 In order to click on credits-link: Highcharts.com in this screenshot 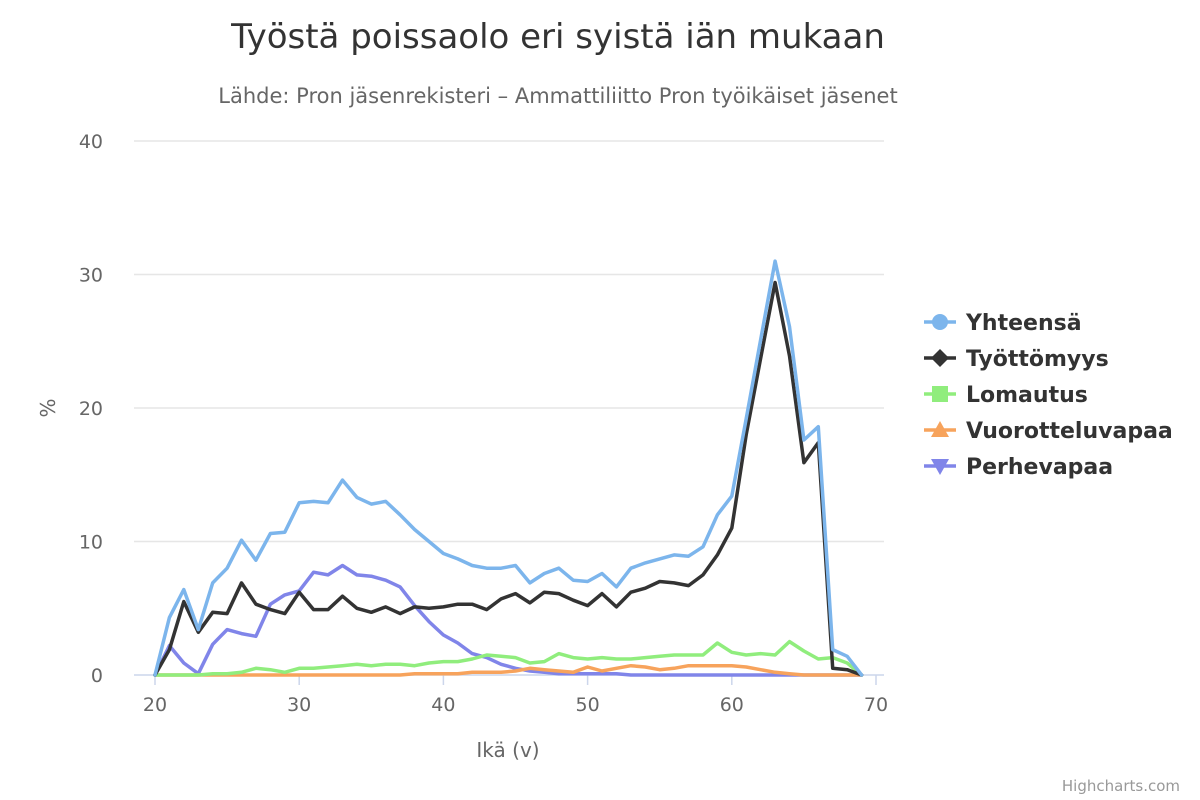, I will do `click(1121, 786)`.